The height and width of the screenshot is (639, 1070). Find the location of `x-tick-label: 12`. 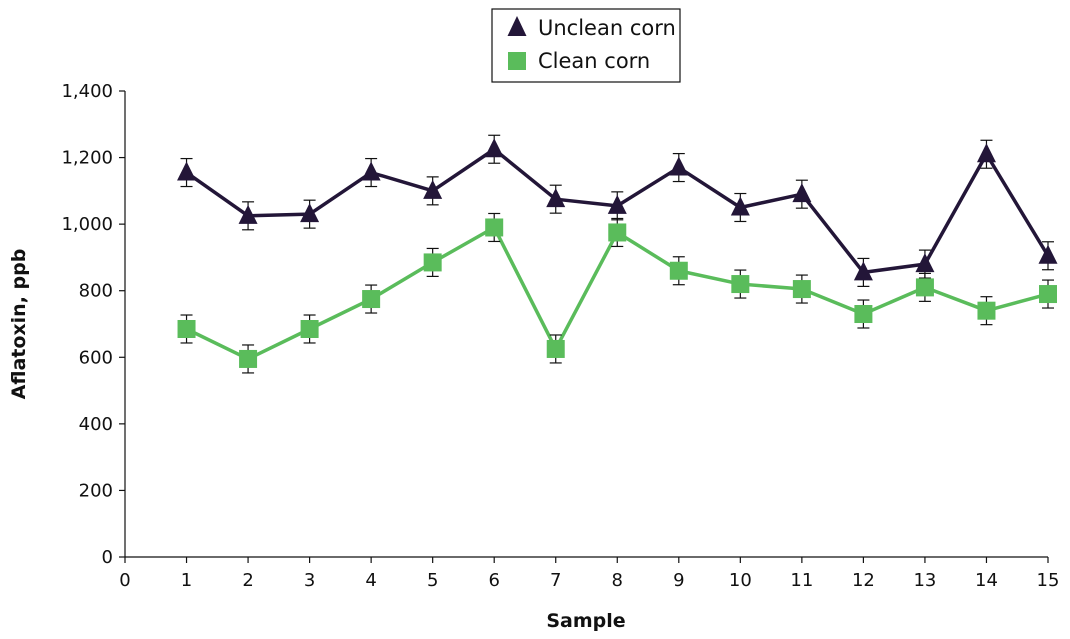

x-tick-label: 12 is located at coordinates (863, 580).